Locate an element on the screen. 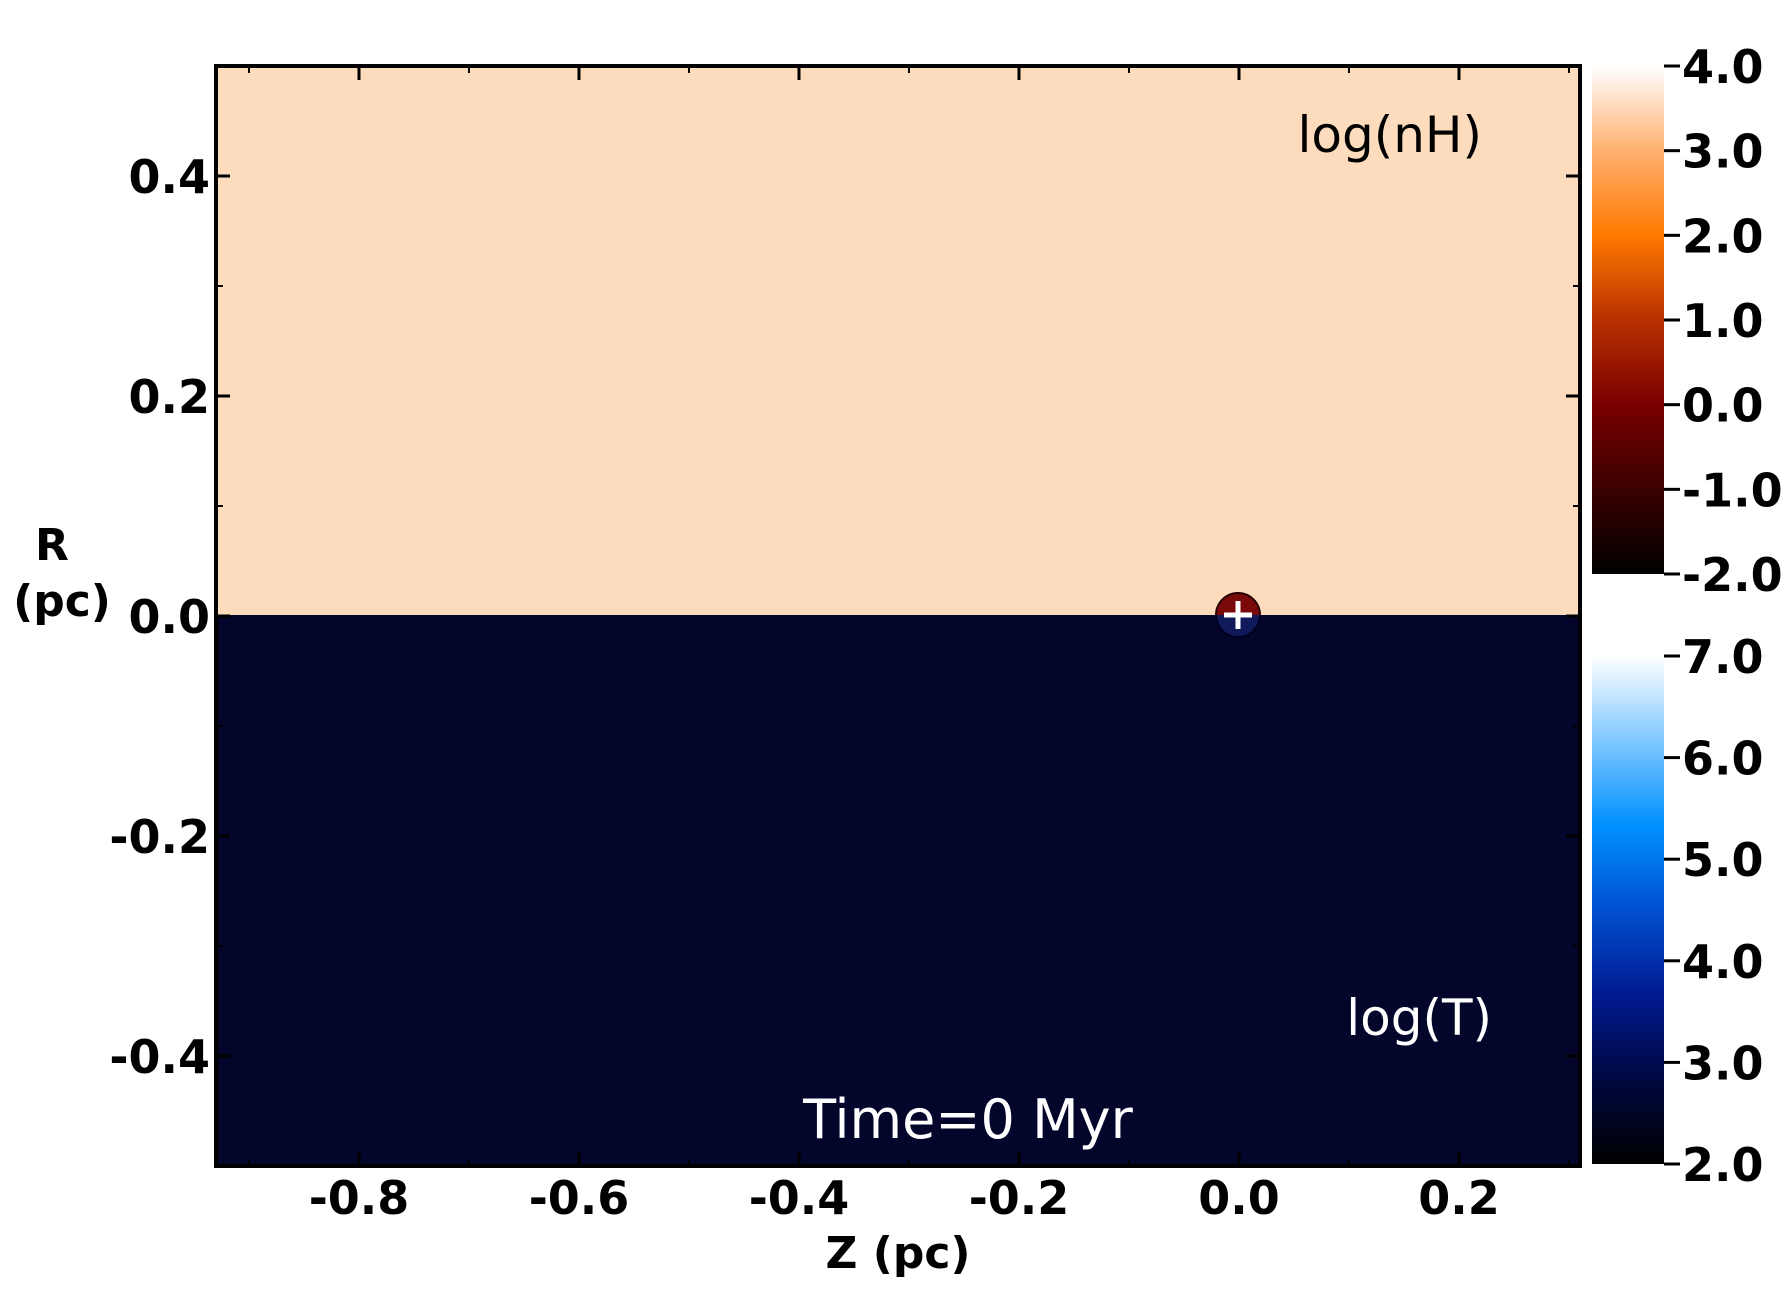 This screenshot has height=1296, width=1792. colorbar-tick-label: 0.0 is located at coordinates (1723, 406).